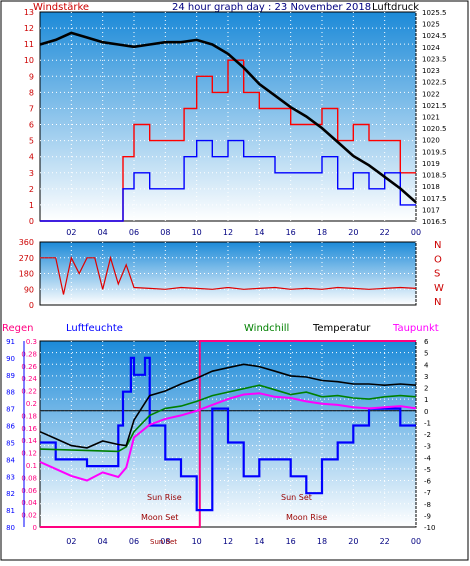 Image resolution: width=470 pixels, height=566 pixels. I want to click on annotation-moon-rise: Moon Rise, so click(306, 517).